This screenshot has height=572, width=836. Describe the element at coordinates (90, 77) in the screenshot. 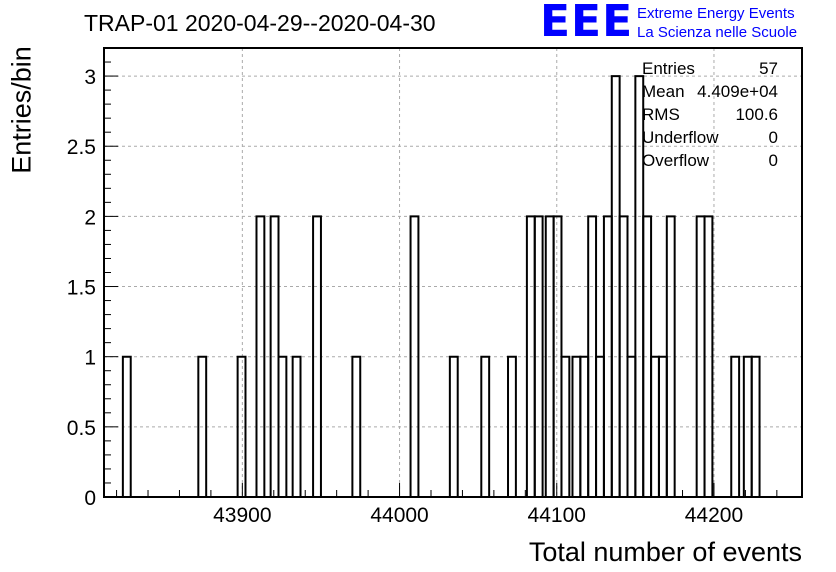

I see `y-tick-label: 3` at that location.